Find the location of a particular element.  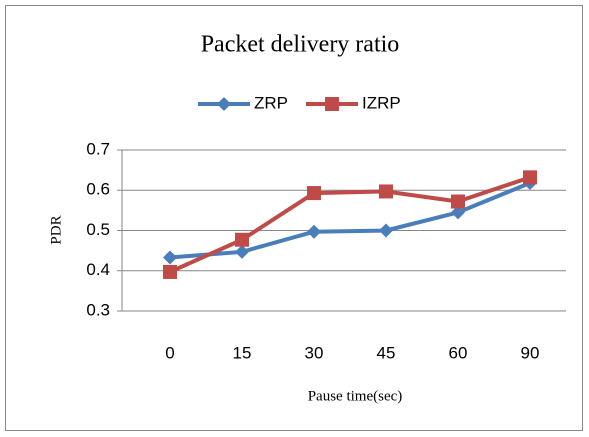

x-tick-label: 15 is located at coordinates (242, 352).